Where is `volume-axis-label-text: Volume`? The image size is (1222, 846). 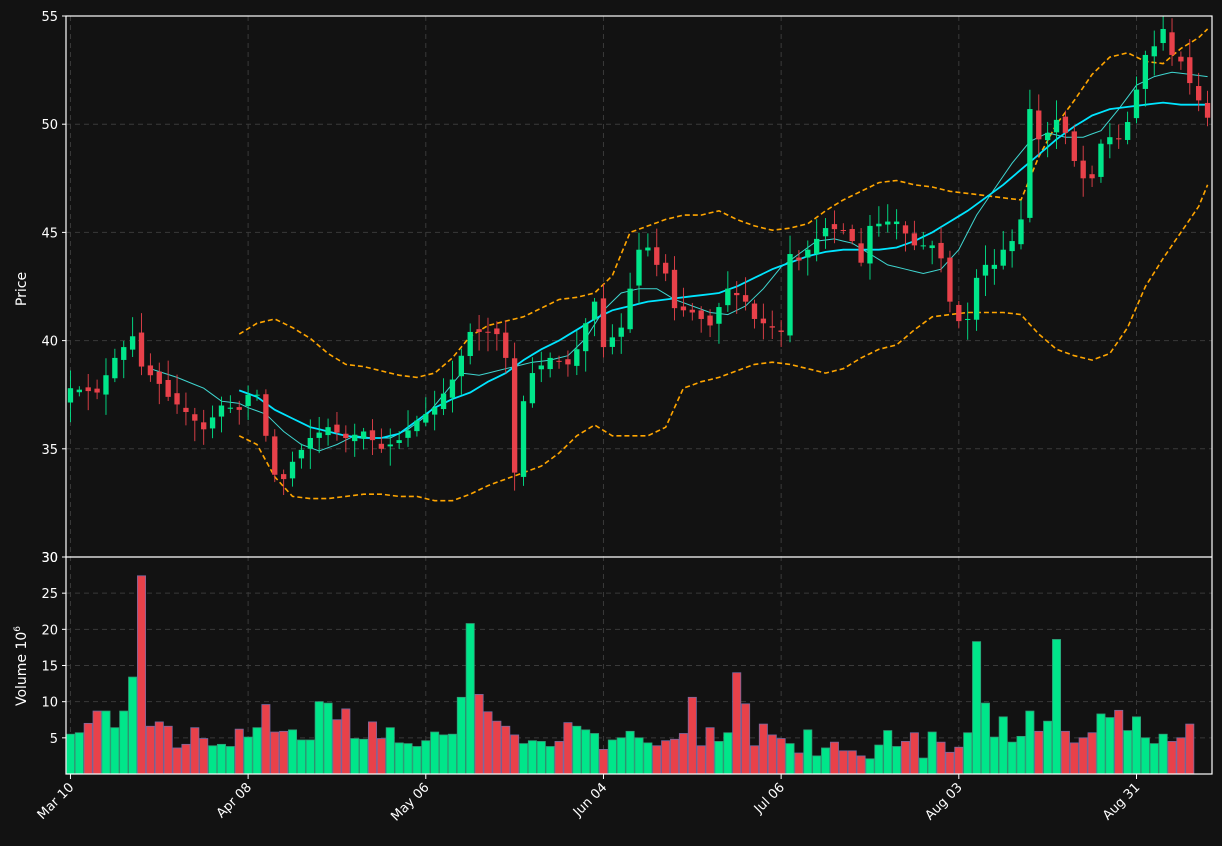 volume-axis-label-text: Volume is located at coordinates (22, 680).